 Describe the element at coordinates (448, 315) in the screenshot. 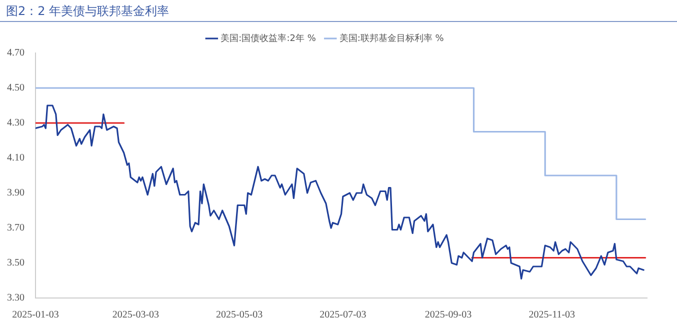

I see `x-tick-label: 2025-09-03` at that location.